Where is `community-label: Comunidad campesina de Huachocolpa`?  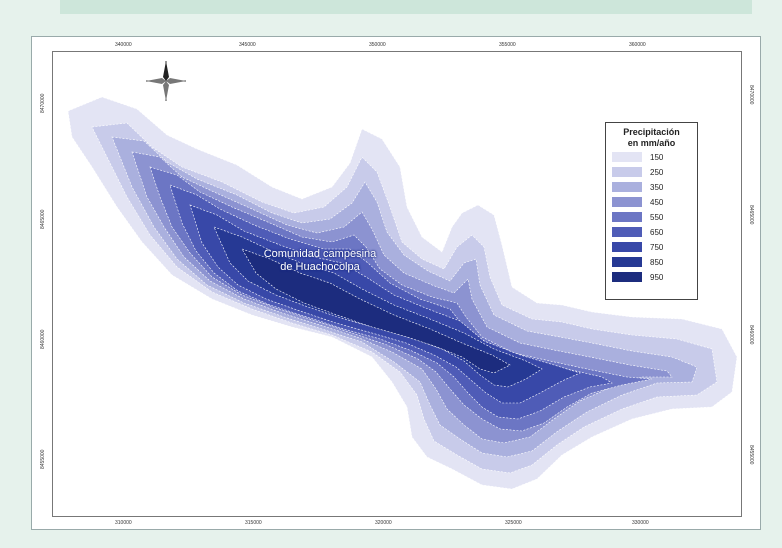
community-label: Comunidad campesina de Huachocolpa is located at coordinates (320, 261).